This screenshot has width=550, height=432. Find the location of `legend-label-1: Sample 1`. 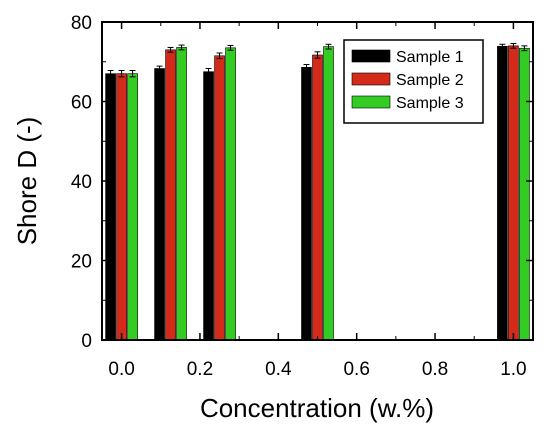

legend-label-1: Sample 1 is located at coordinates (430, 57).